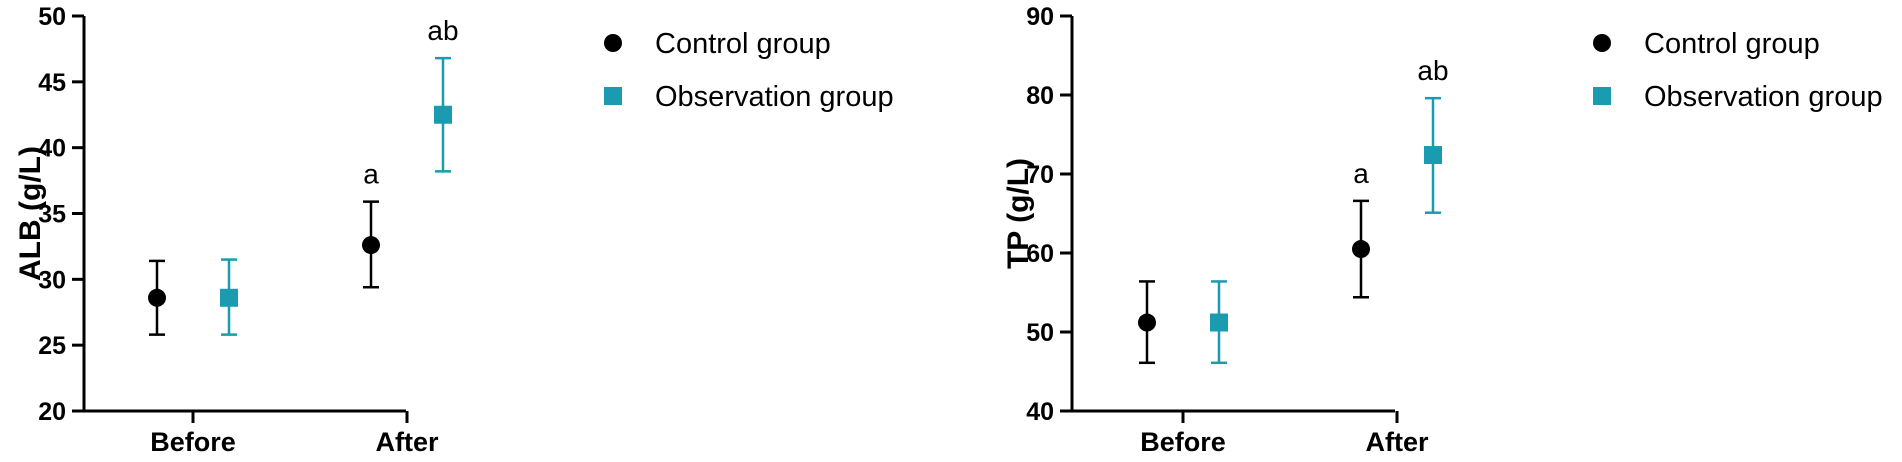 The height and width of the screenshot is (462, 1902). What do you see at coordinates (1040, 254) in the screenshot?
I see `y-tick-label: 60` at bounding box center [1040, 254].